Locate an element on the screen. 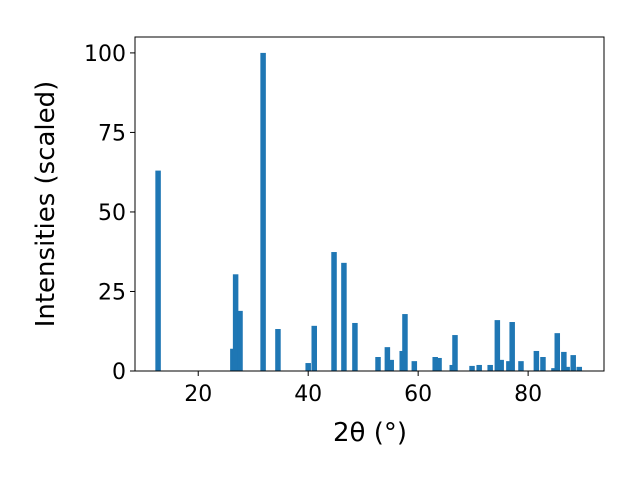 The height and width of the screenshot is (480, 640). y-tick-label: 25 is located at coordinates (112, 292).